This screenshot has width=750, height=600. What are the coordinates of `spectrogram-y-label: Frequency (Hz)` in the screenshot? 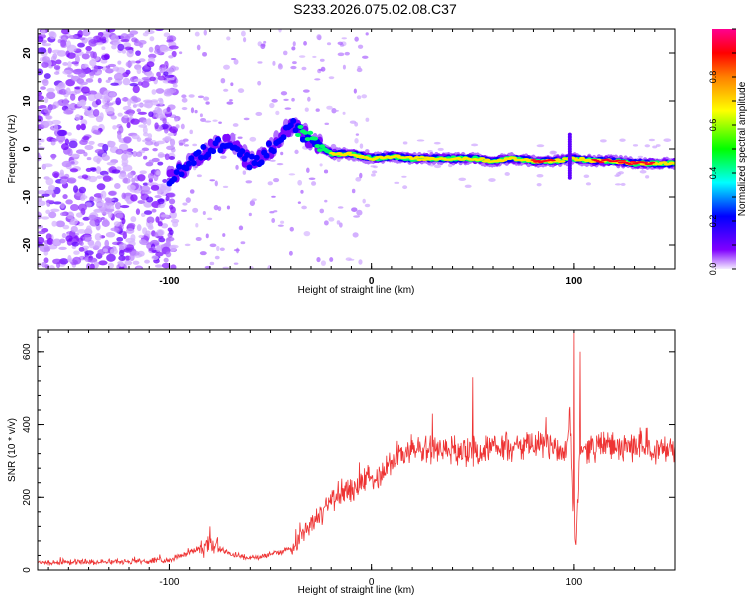 It's located at (12, 149).